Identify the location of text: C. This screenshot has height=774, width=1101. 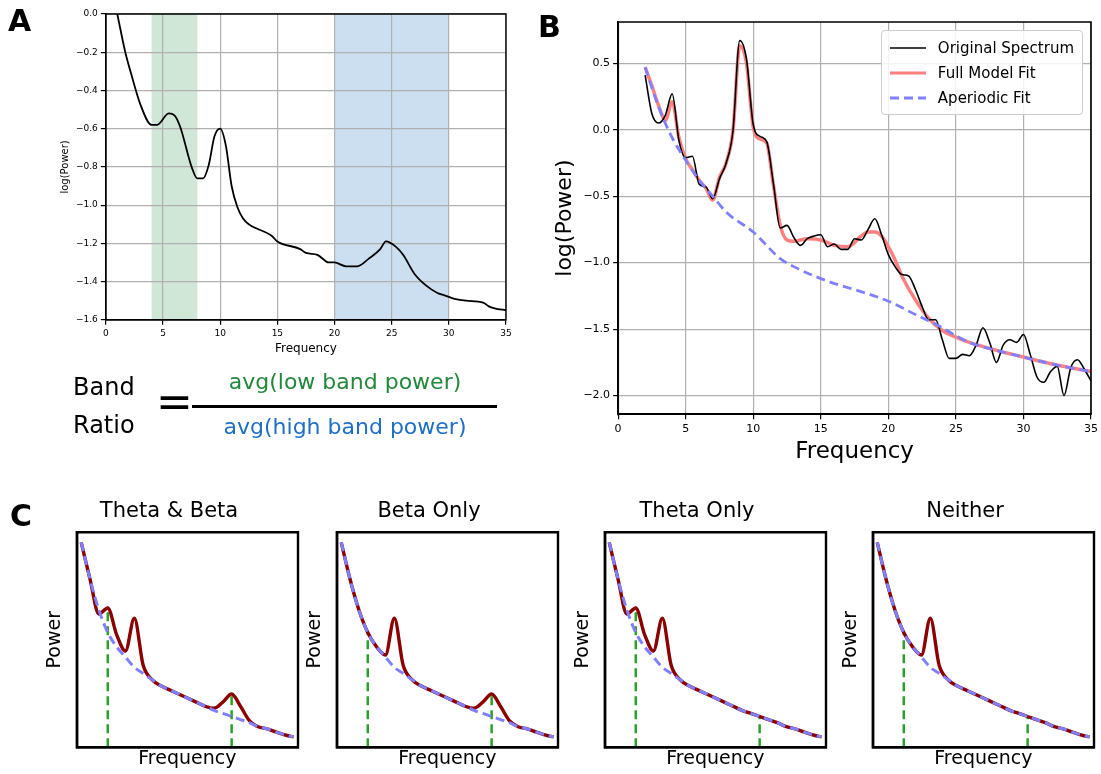
(21, 515).